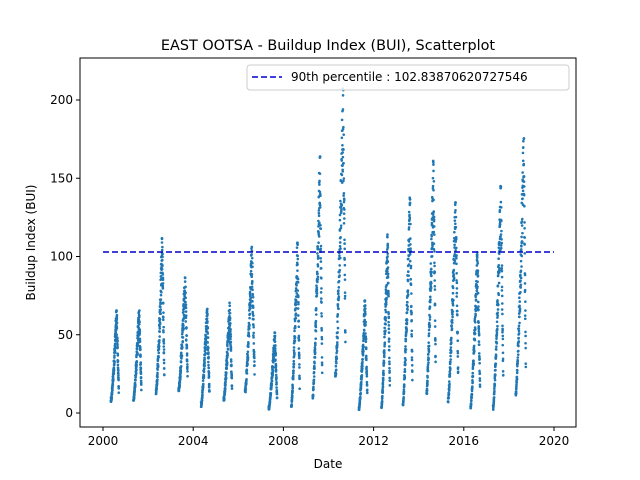 This screenshot has width=640, height=480. What do you see at coordinates (408, 77) in the screenshot?
I see `legend: 90th percentile : 102.83870620727546` at bounding box center [408, 77].